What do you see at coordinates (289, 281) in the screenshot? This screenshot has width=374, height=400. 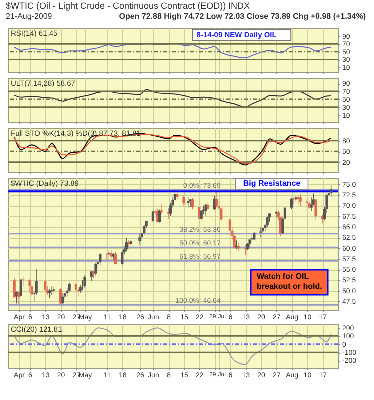 I see `annotation: Watch for OIL breakout or hold.` at bounding box center [289, 281].